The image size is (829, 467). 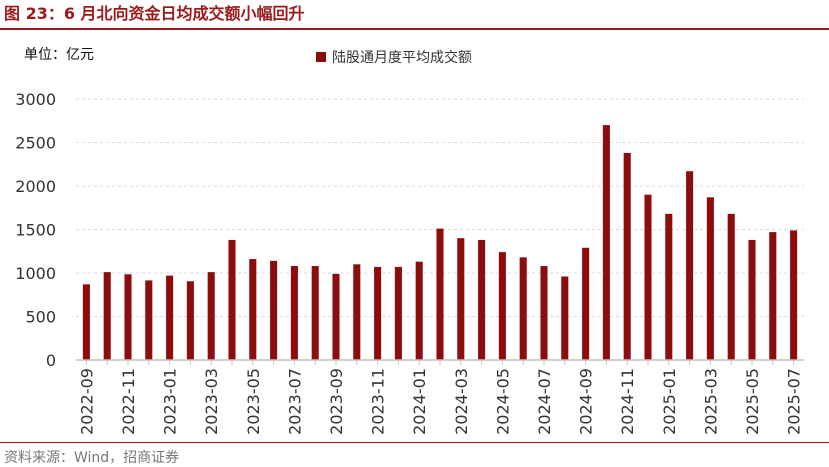 I want to click on source-divider, so click(x=414, y=442).